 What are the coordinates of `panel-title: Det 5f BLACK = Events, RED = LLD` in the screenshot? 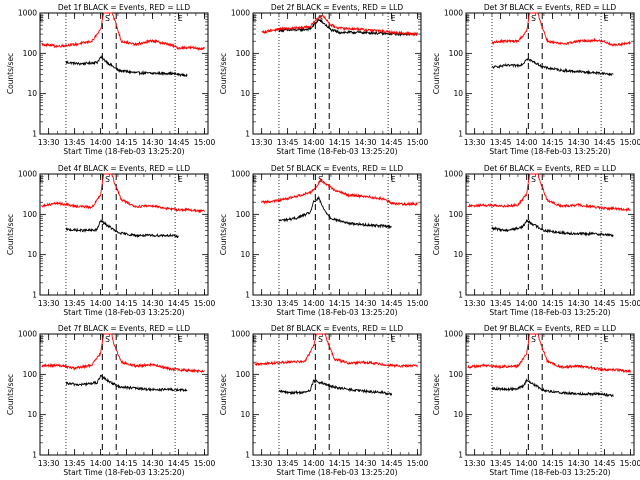 It's located at (337, 168).